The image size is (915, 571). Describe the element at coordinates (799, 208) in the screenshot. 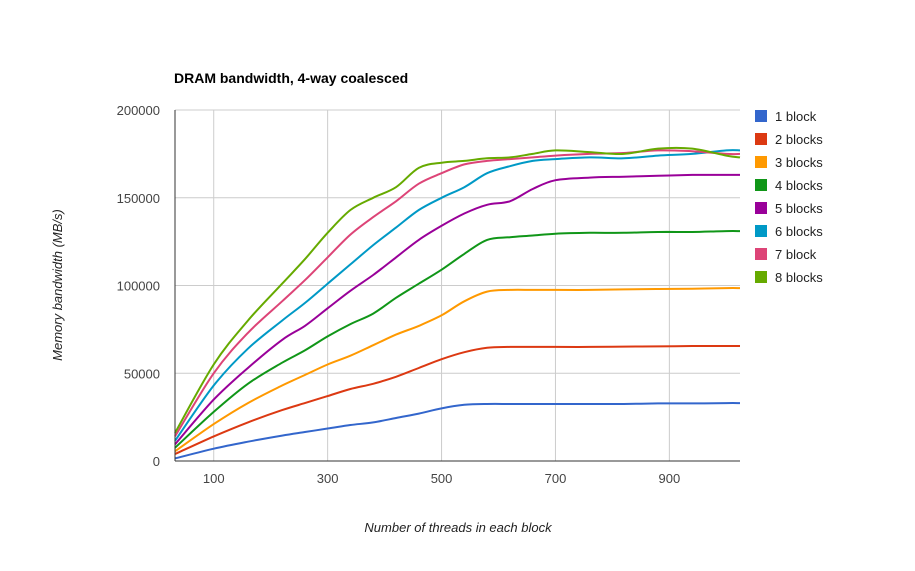

I see `legend-label-5-blocks: 5 blocks` at that location.